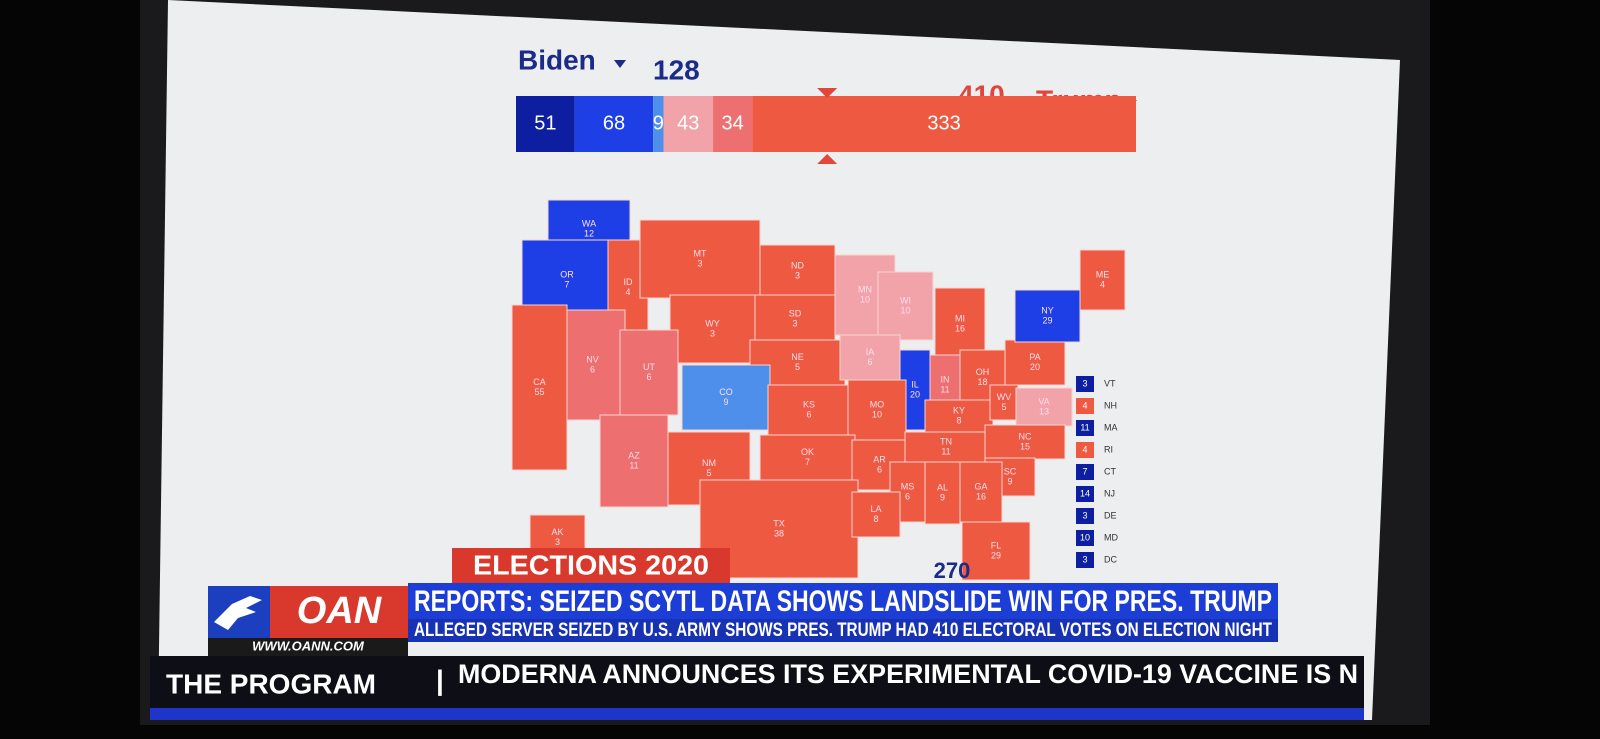 The image size is (1600, 739). What do you see at coordinates (1044, 411) in the screenshot?
I see `state-ev: 13` at bounding box center [1044, 411].